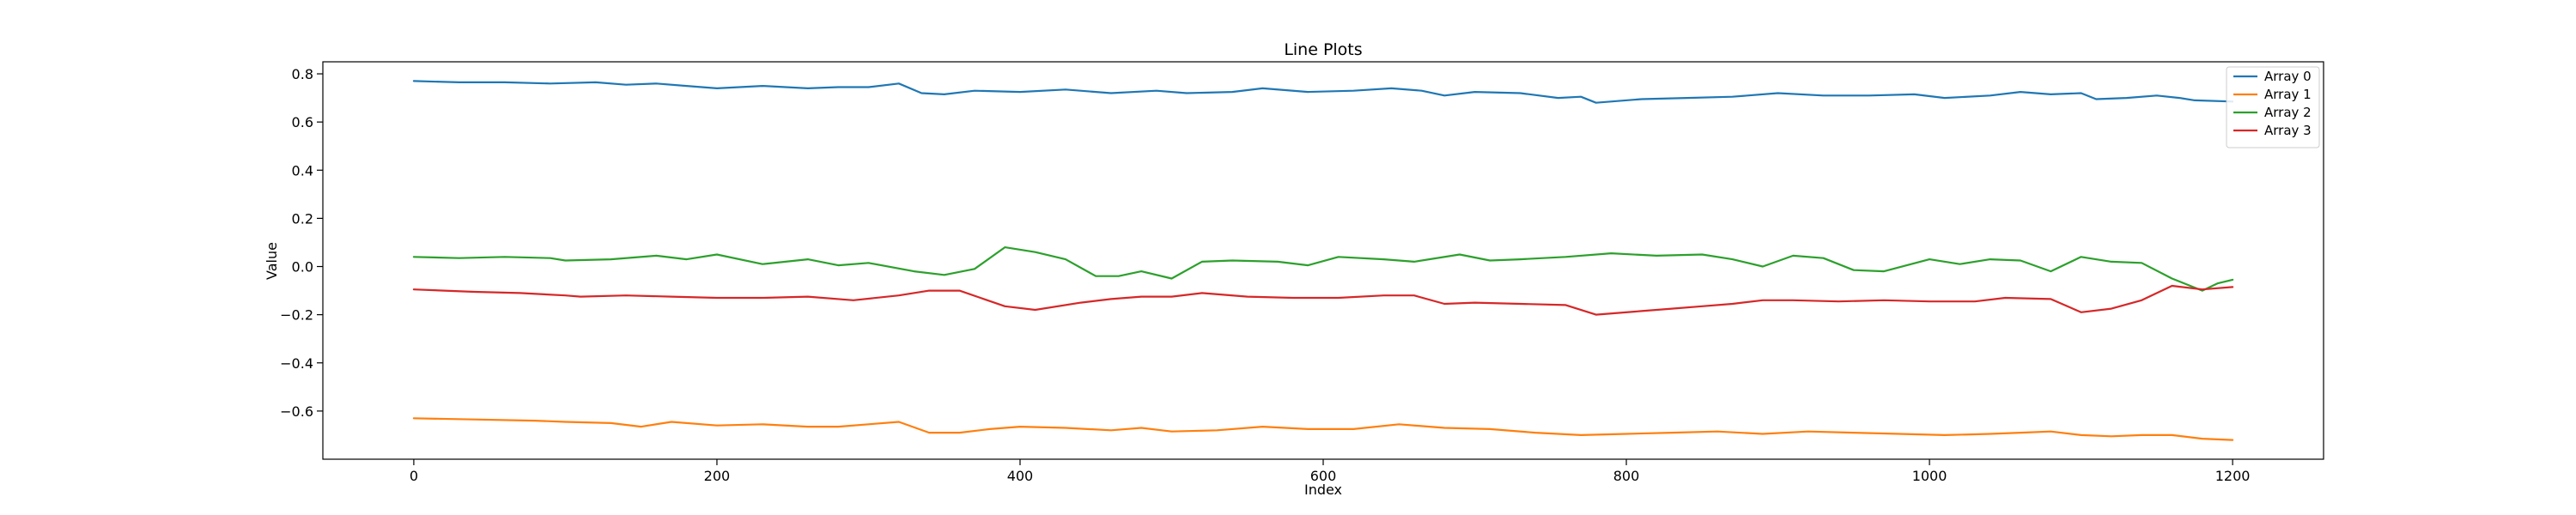  What do you see at coordinates (1020, 476) in the screenshot?
I see `x-tick-label: 400` at bounding box center [1020, 476].